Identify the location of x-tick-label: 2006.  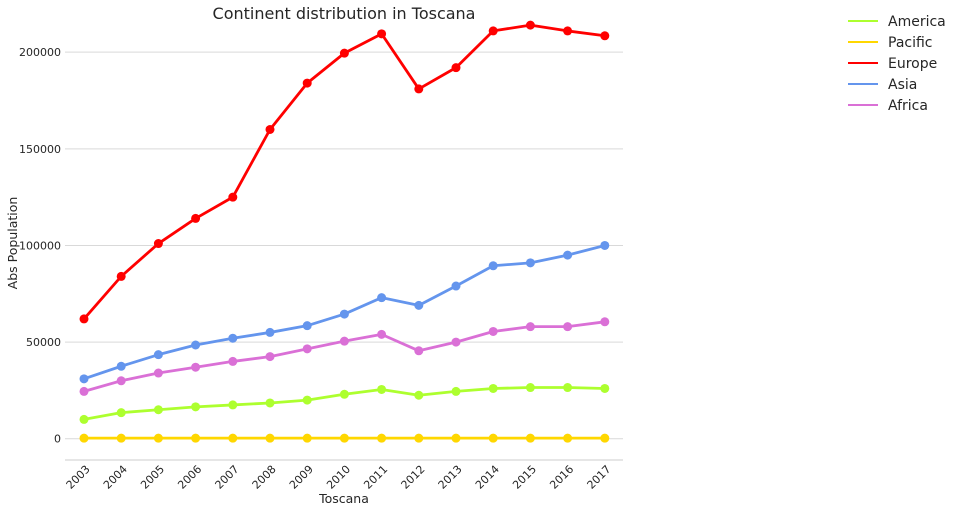
(189, 477).